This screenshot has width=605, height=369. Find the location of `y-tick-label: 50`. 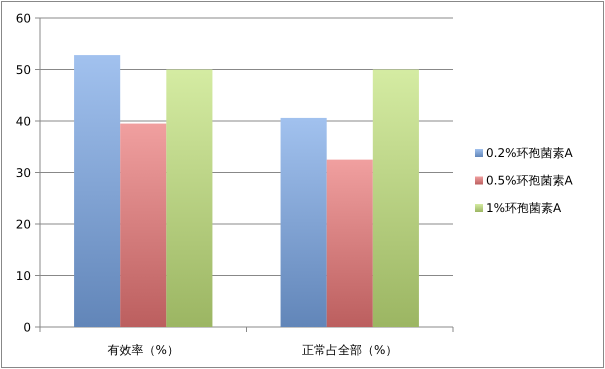

y-tick-label: 50 is located at coordinates (23, 70).